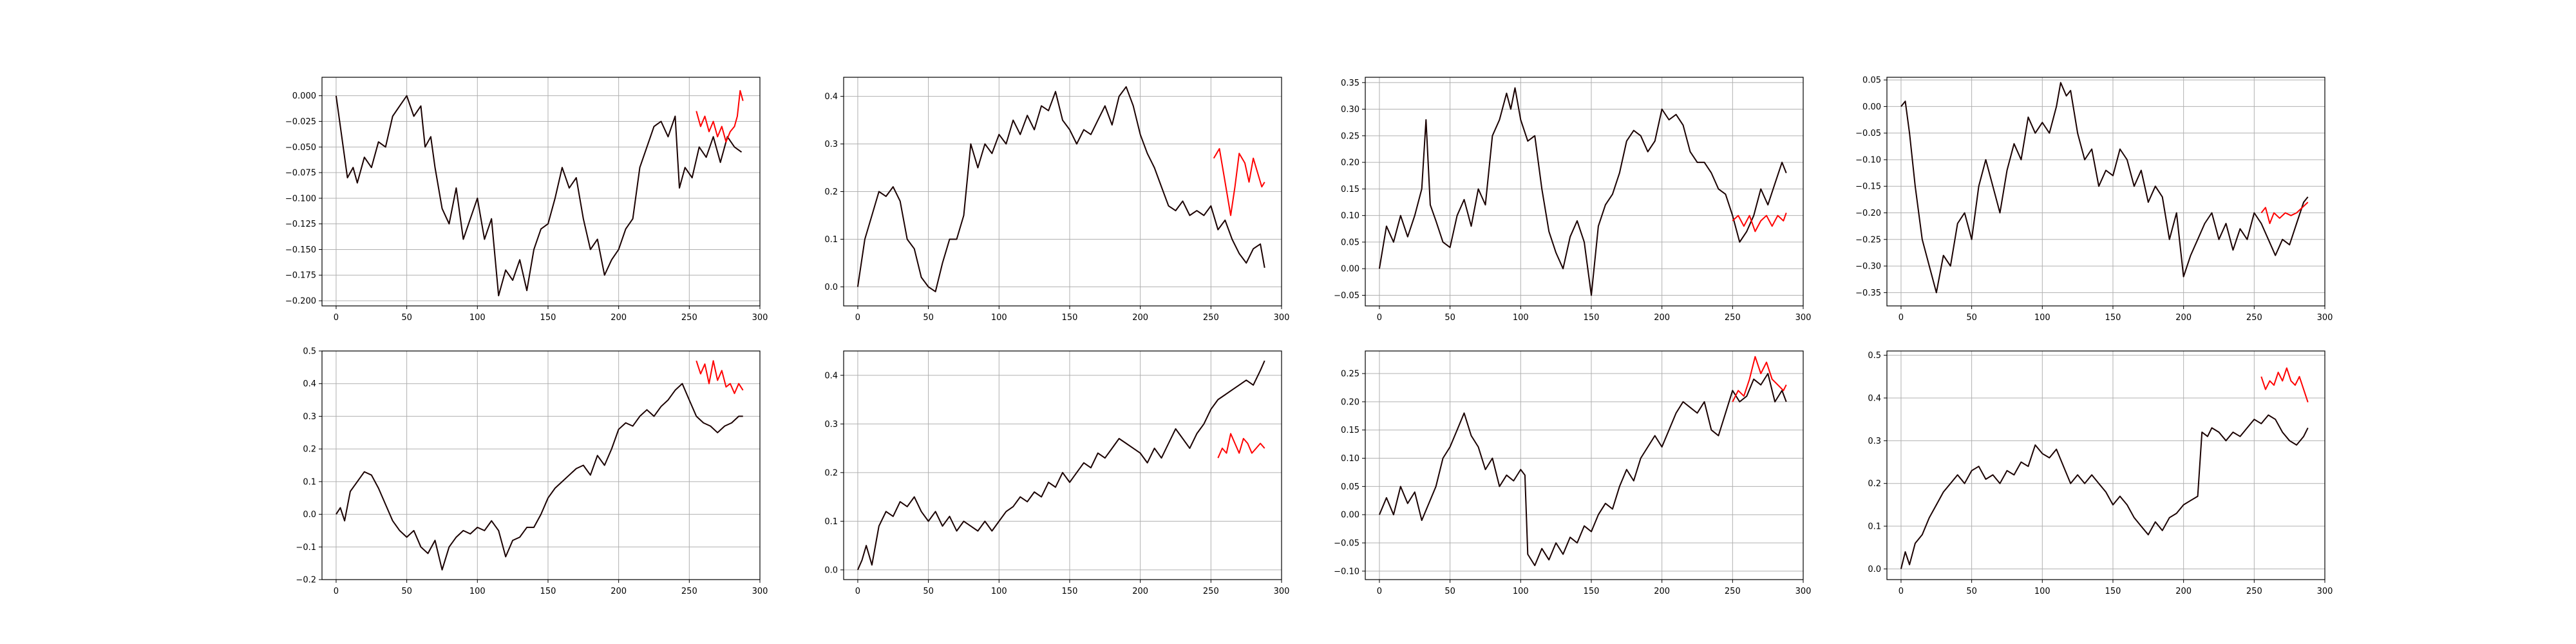  I want to click on y-tick-label: 0.0, so click(309, 515).